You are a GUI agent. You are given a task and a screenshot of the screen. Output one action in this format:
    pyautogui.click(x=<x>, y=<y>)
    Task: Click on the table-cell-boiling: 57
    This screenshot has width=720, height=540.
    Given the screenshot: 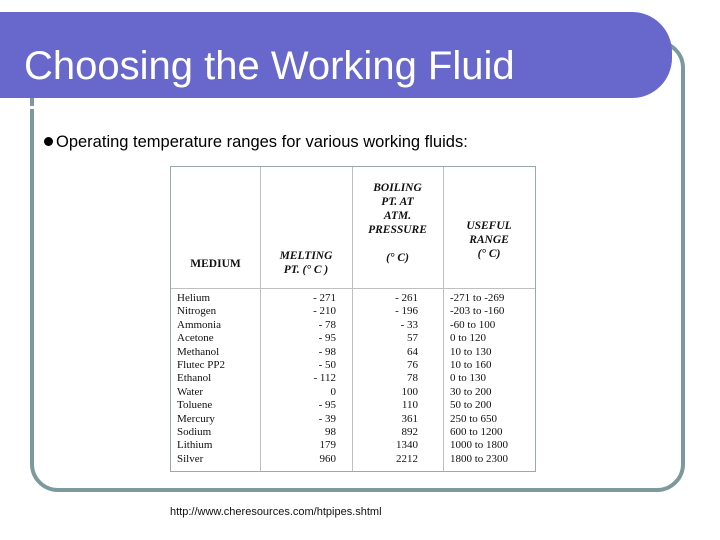 What is the action you would take?
    pyautogui.click(x=412, y=338)
    